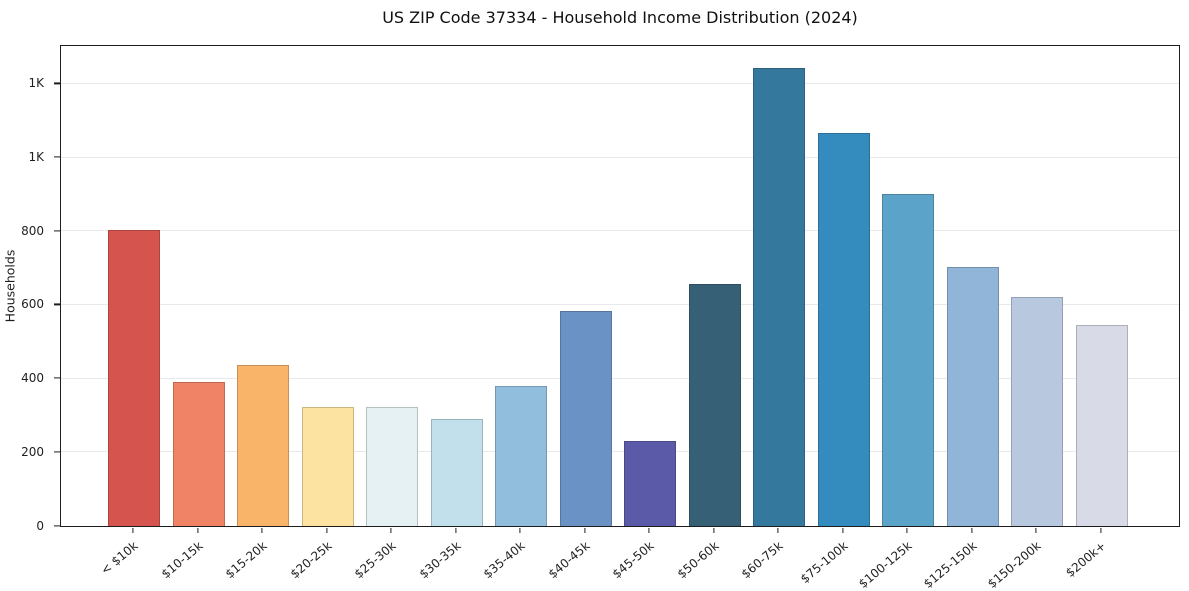 Image resolution: width=1189 pixels, height=591 pixels. I want to click on x-tick-label: $25-30k, so click(375, 560).